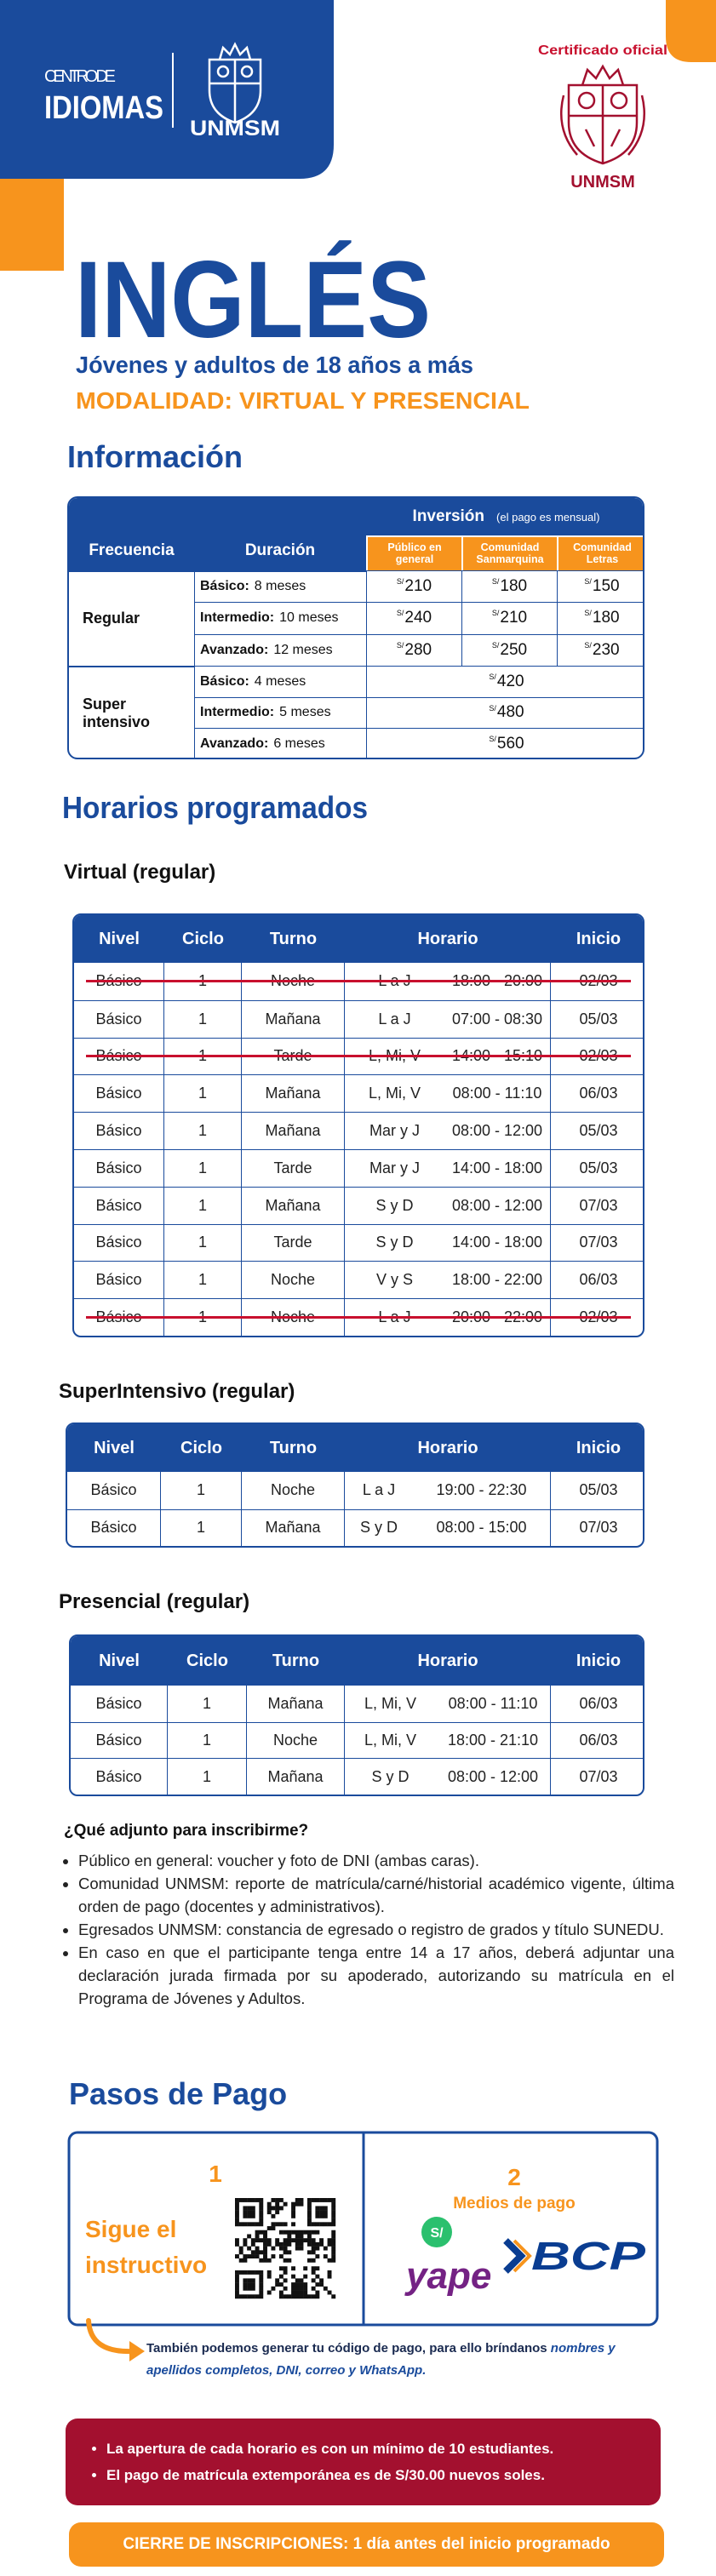 This screenshot has height=2576, width=716. I want to click on bcp-chevron, so click(514, 2256).